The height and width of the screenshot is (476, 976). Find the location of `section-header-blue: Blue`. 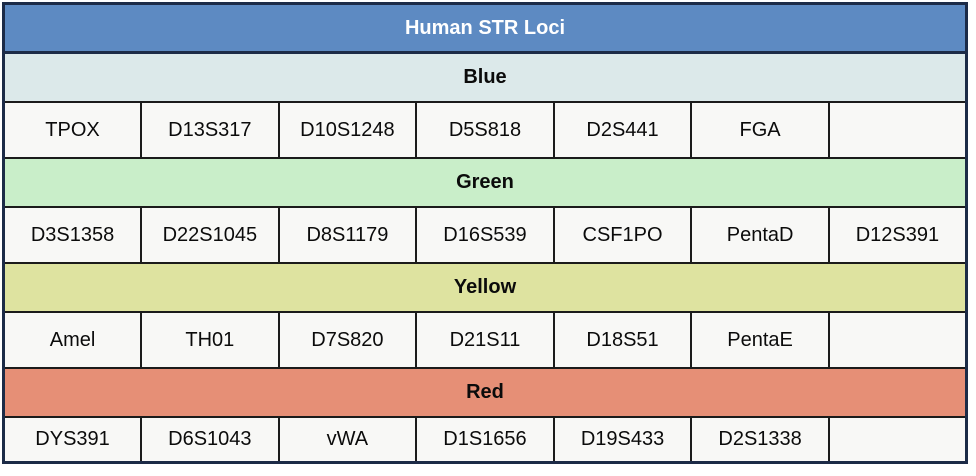

section-header-blue: Blue is located at coordinates (485, 77).